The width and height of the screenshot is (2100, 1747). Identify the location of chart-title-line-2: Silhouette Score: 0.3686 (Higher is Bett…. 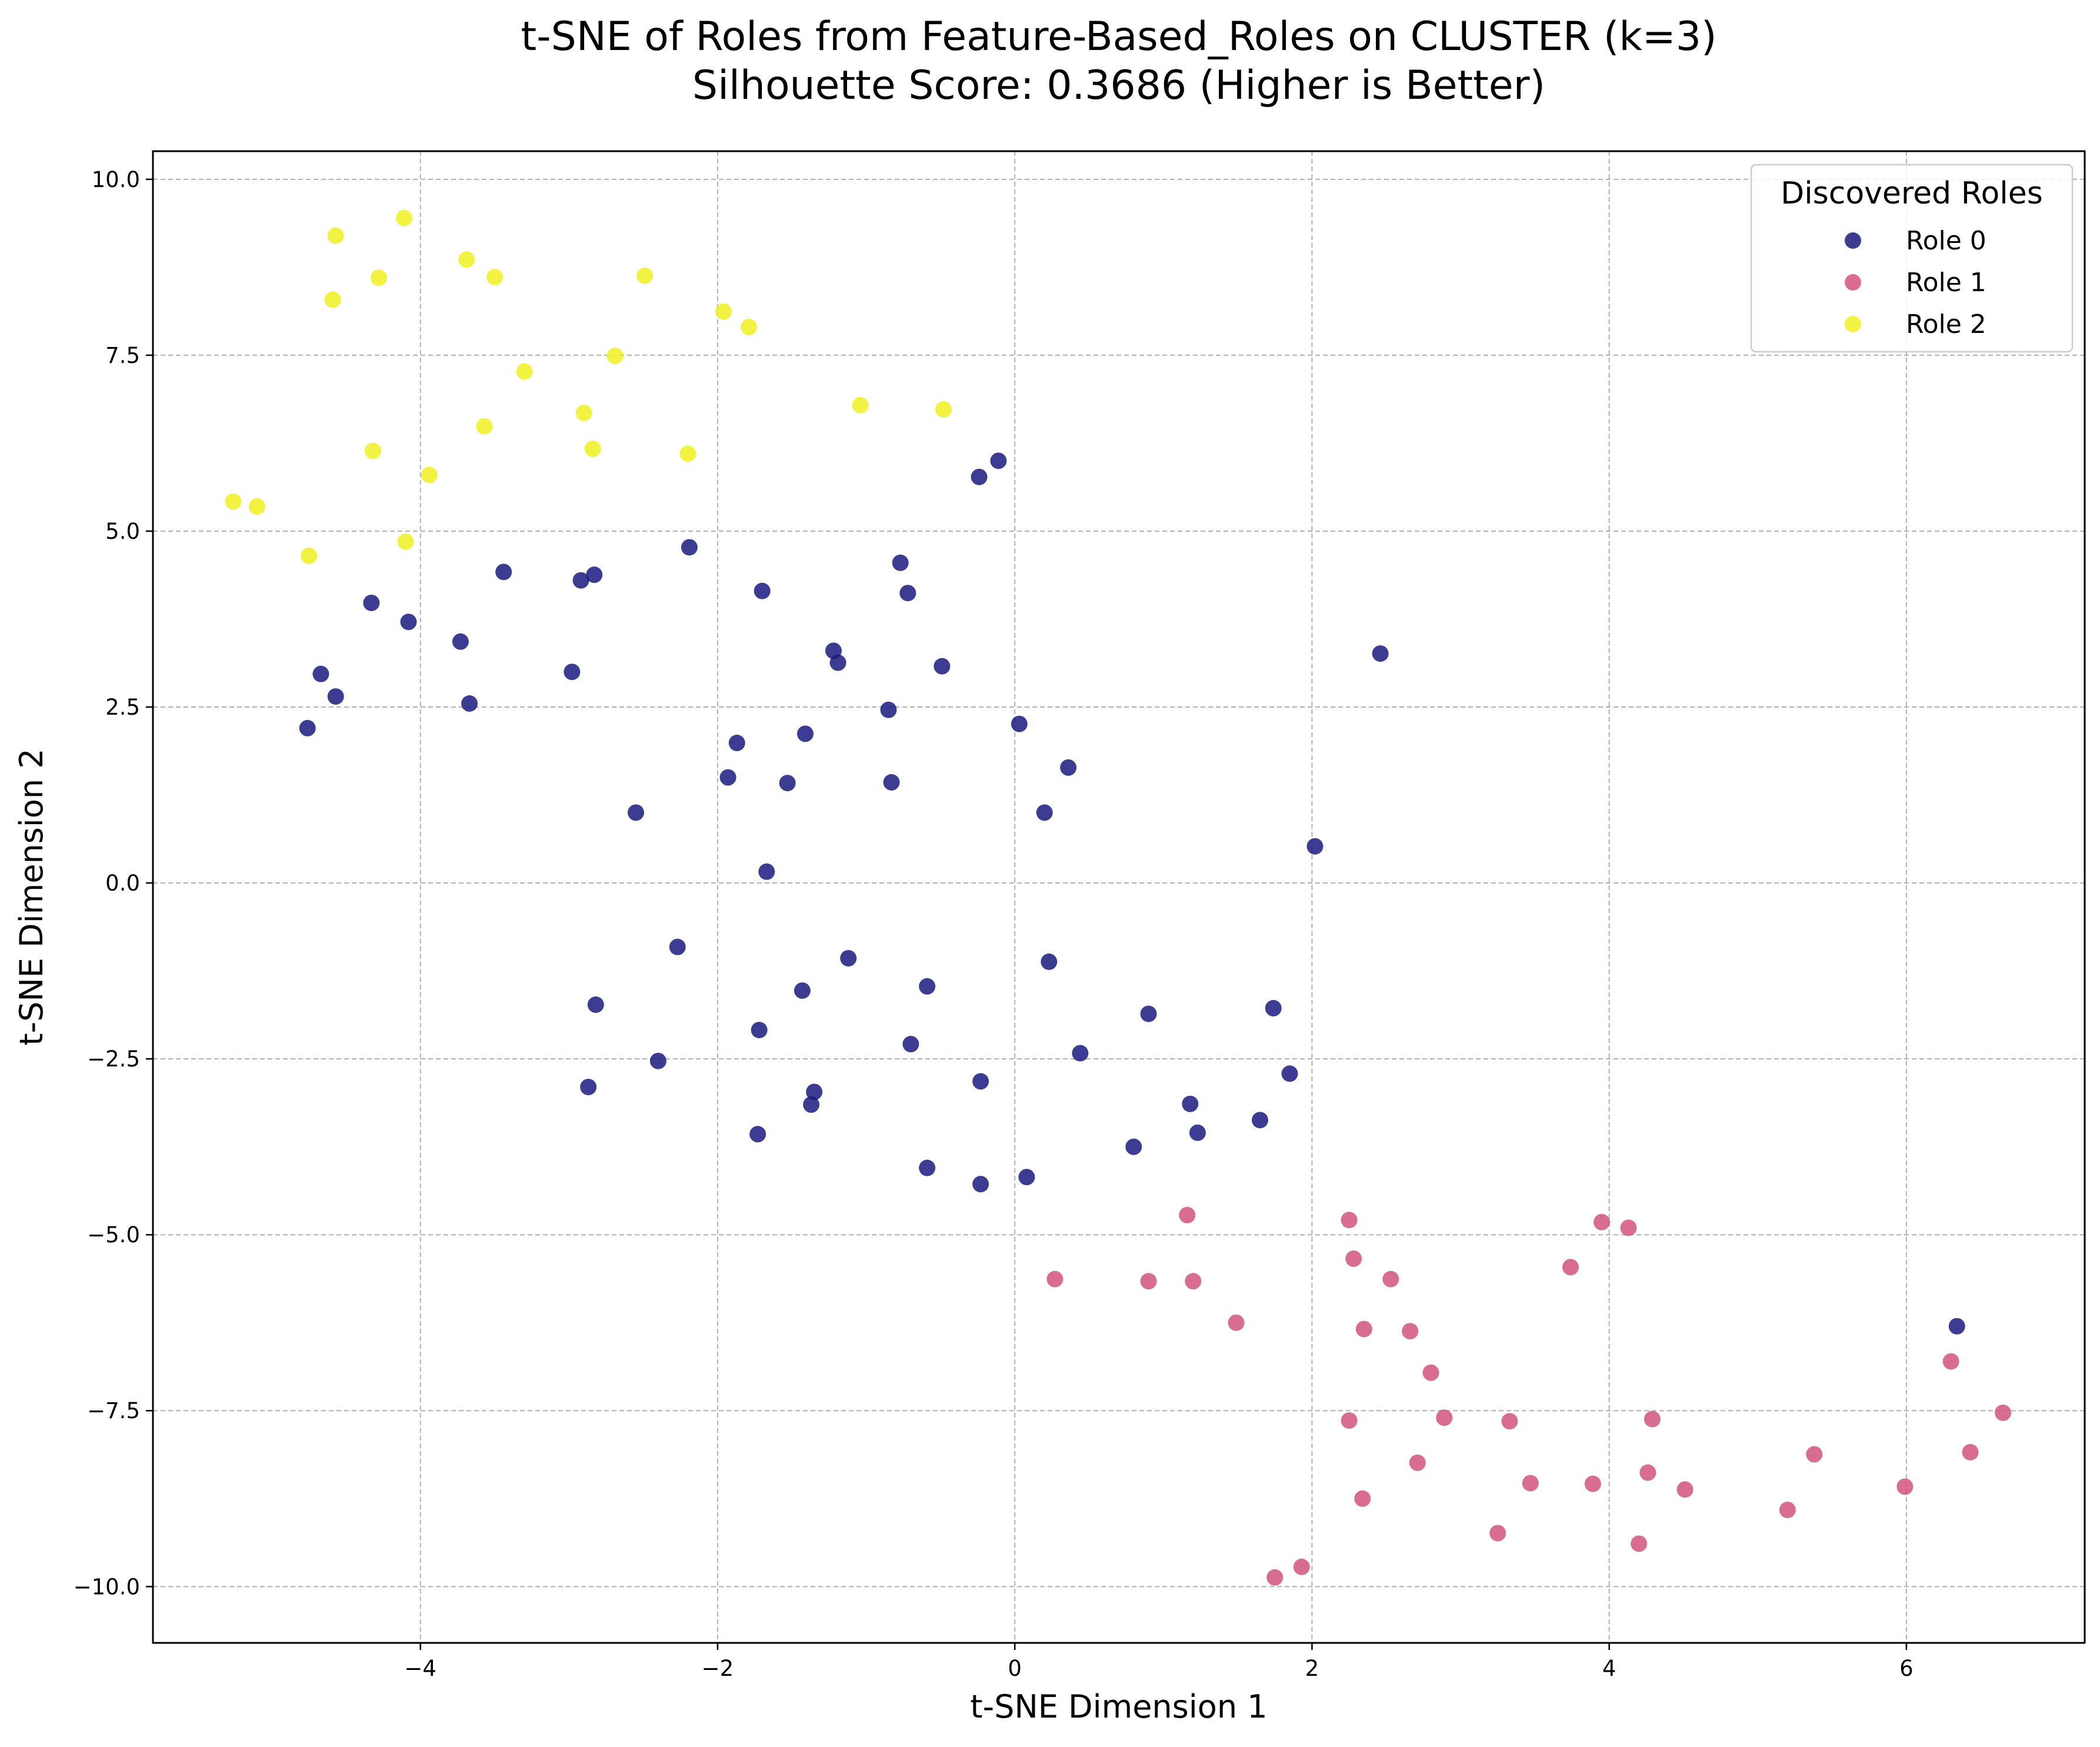
(1118, 85).